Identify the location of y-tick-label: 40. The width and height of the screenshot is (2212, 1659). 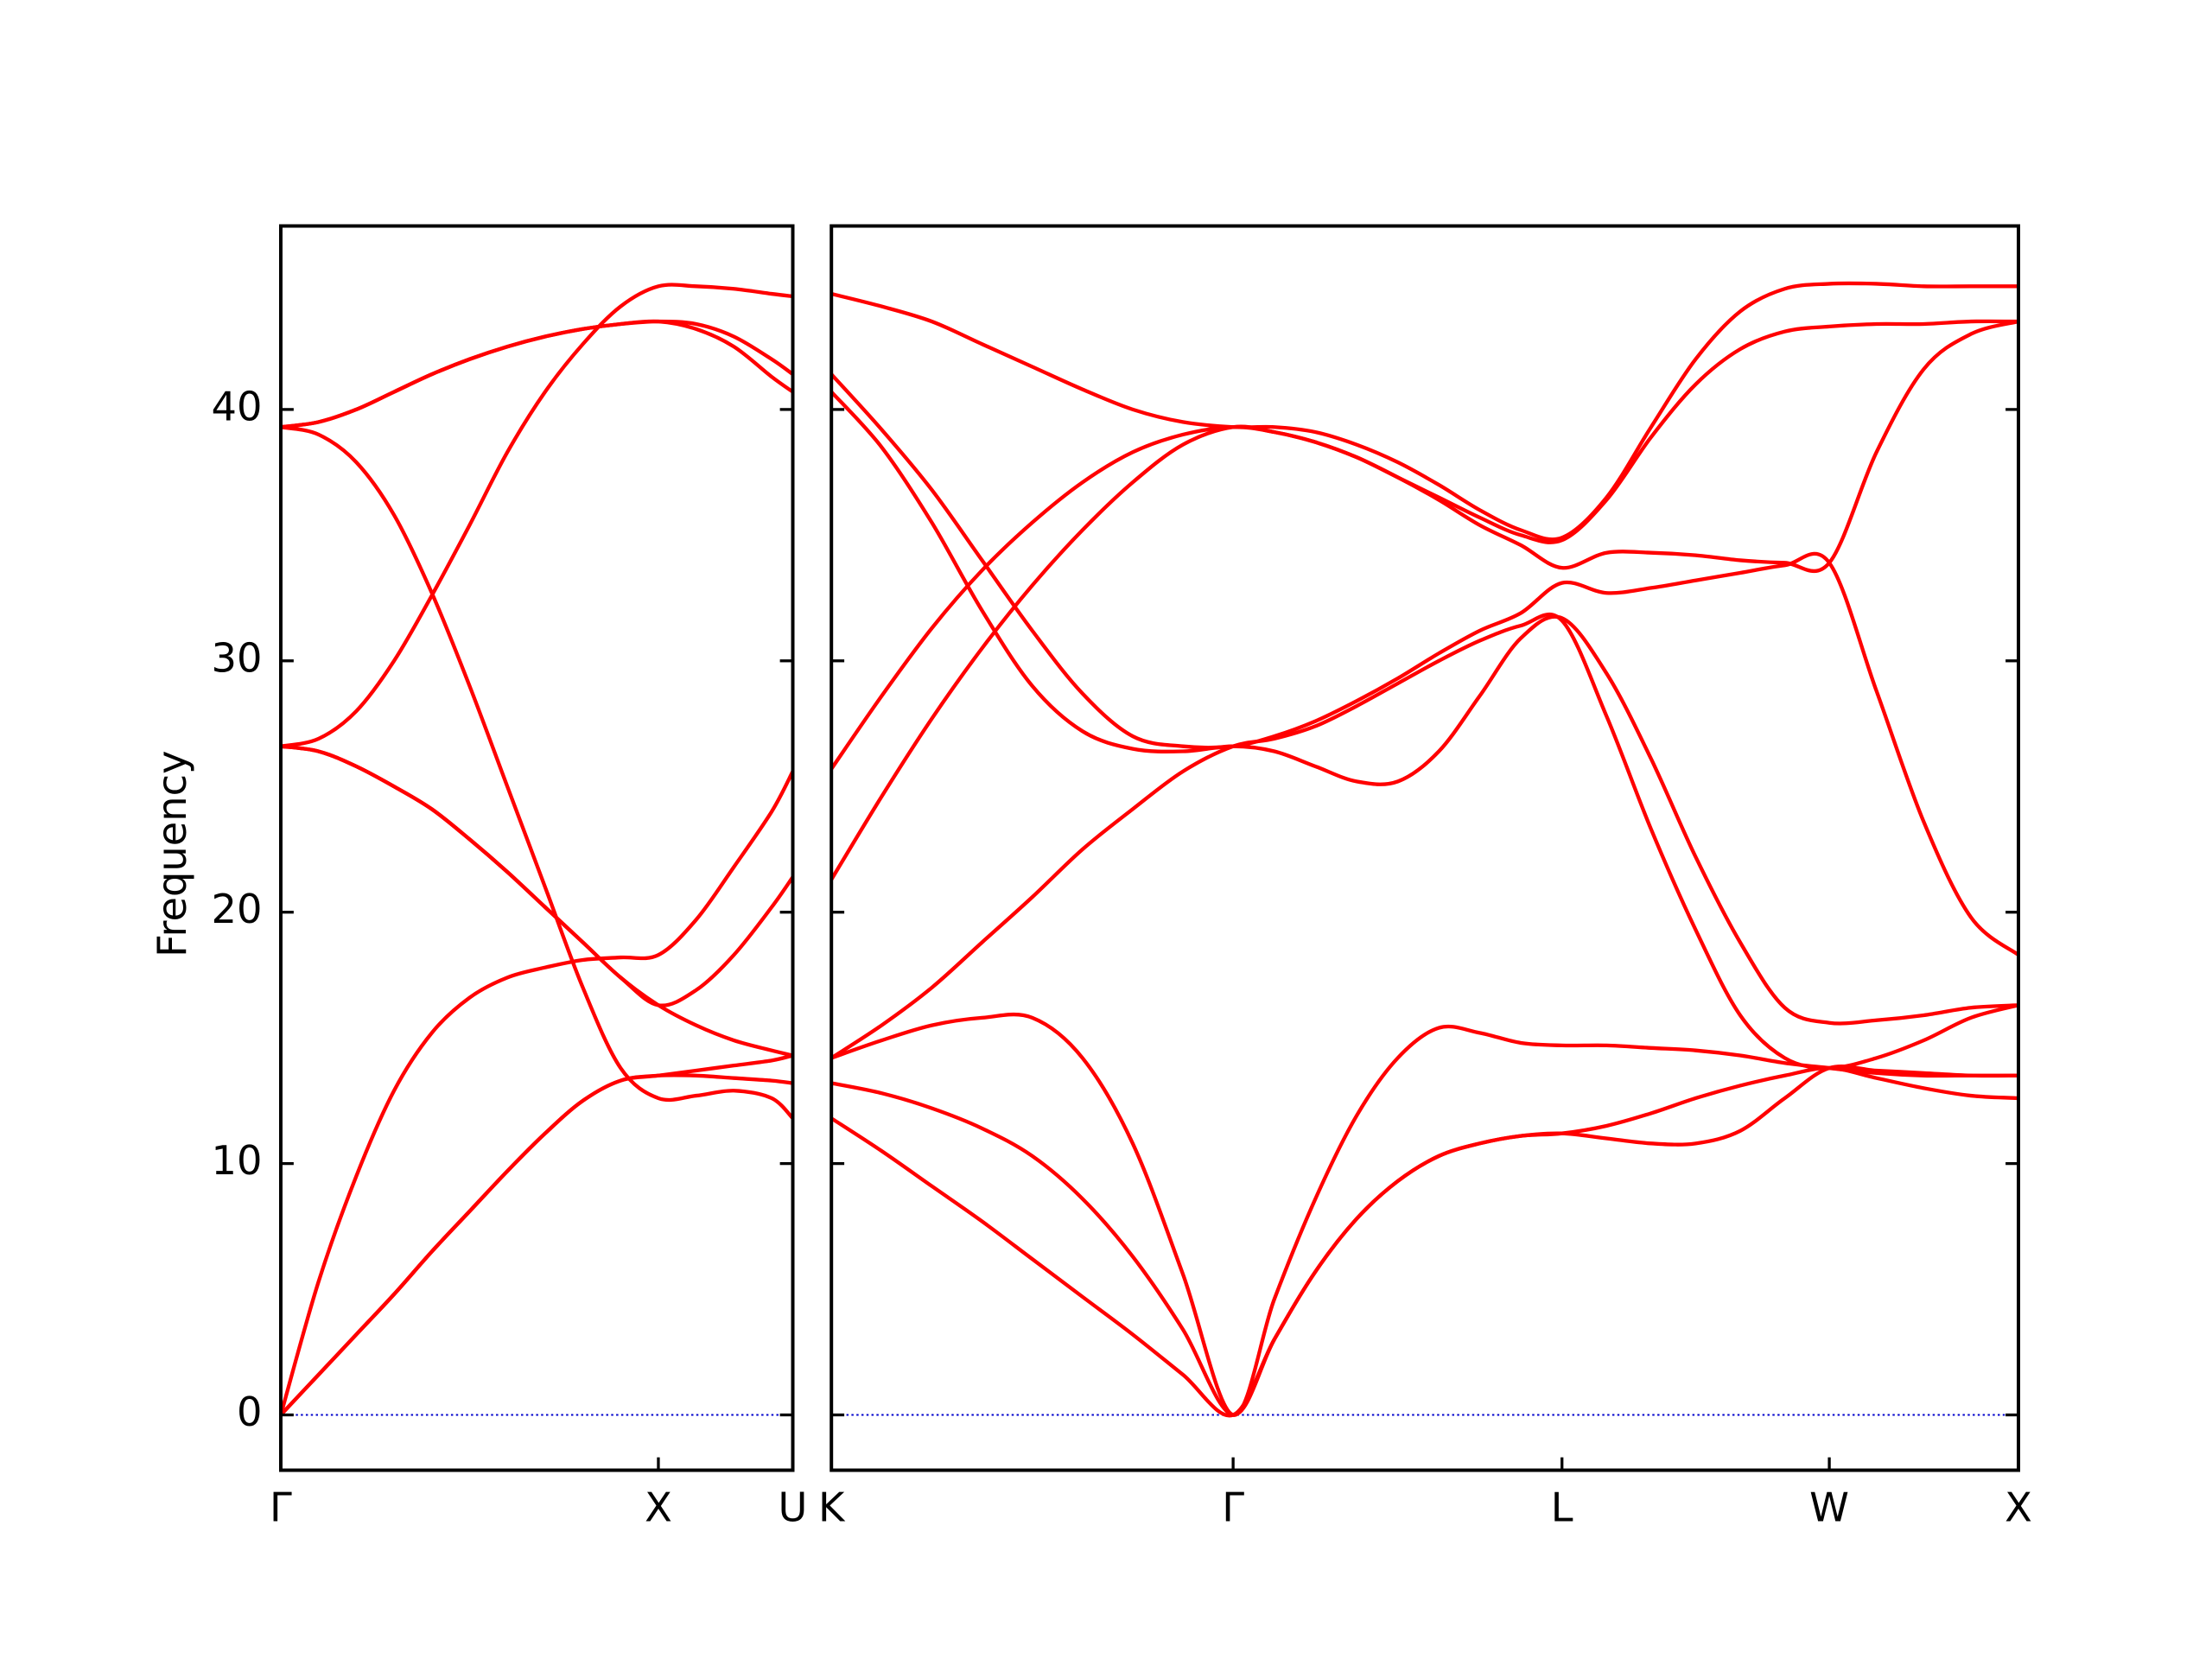
(236, 406).